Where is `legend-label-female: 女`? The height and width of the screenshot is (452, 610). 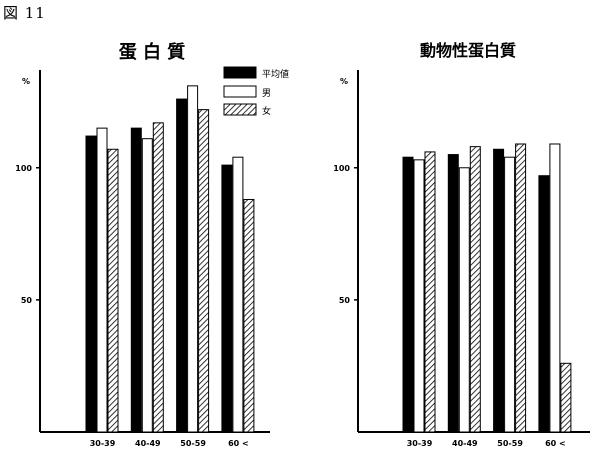 legend-label-female: 女 is located at coordinates (266, 111).